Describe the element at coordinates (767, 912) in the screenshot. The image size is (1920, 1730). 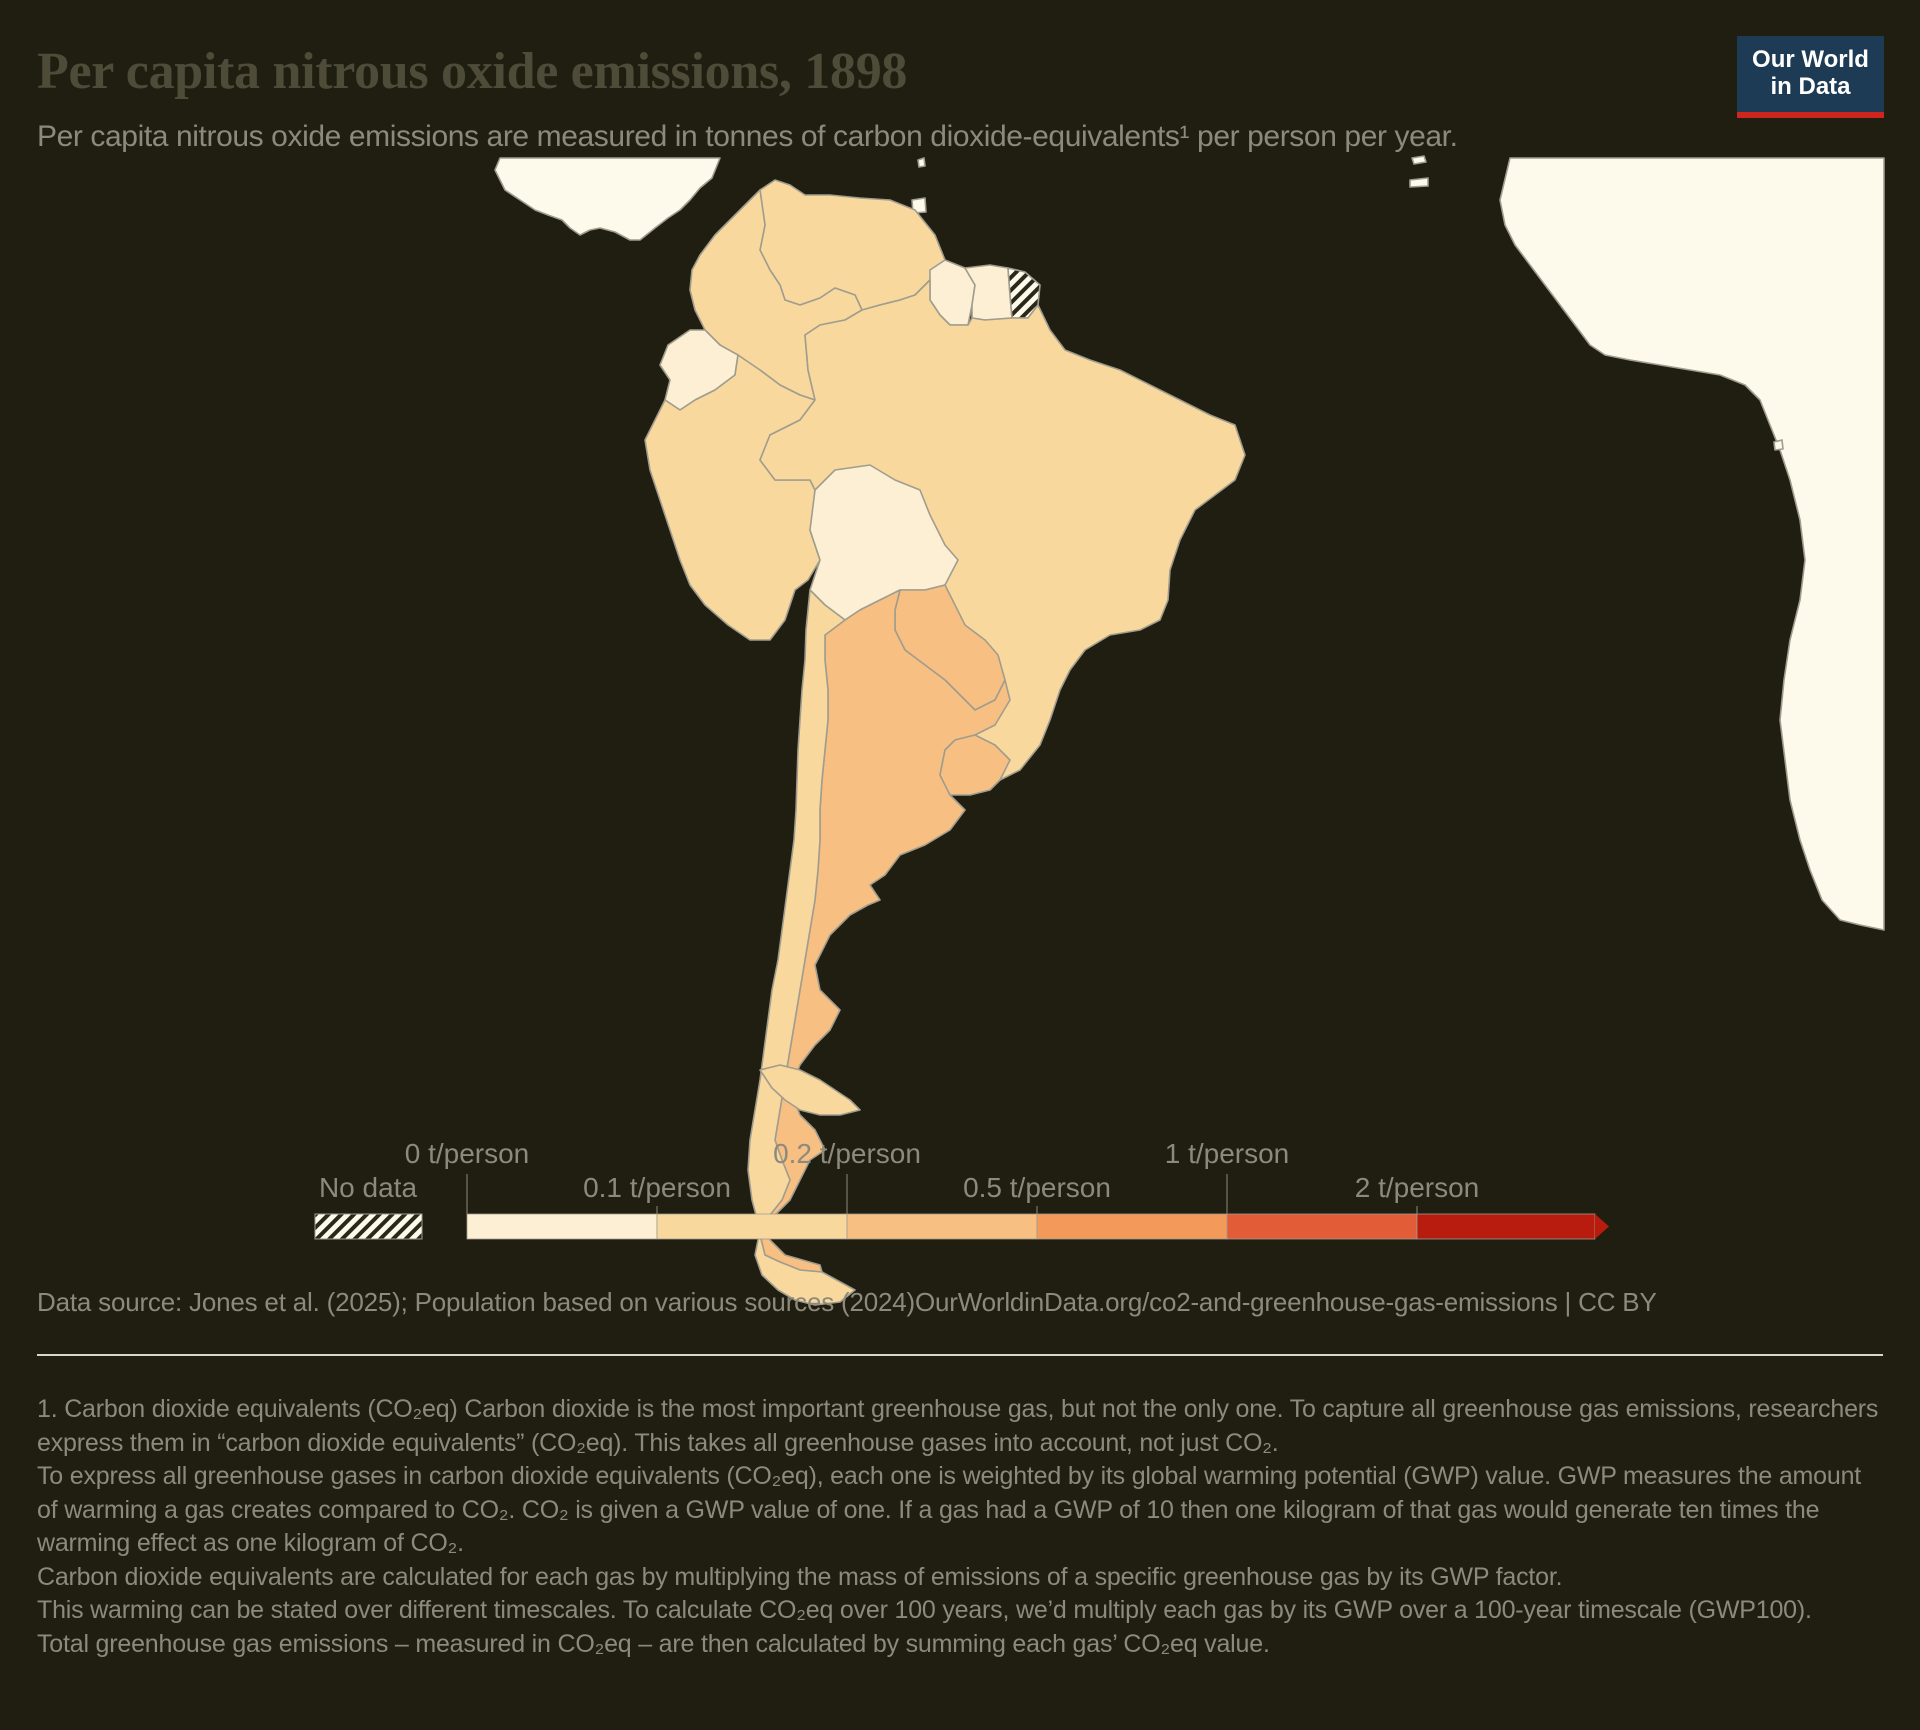
I see `fjord-patch` at that location.